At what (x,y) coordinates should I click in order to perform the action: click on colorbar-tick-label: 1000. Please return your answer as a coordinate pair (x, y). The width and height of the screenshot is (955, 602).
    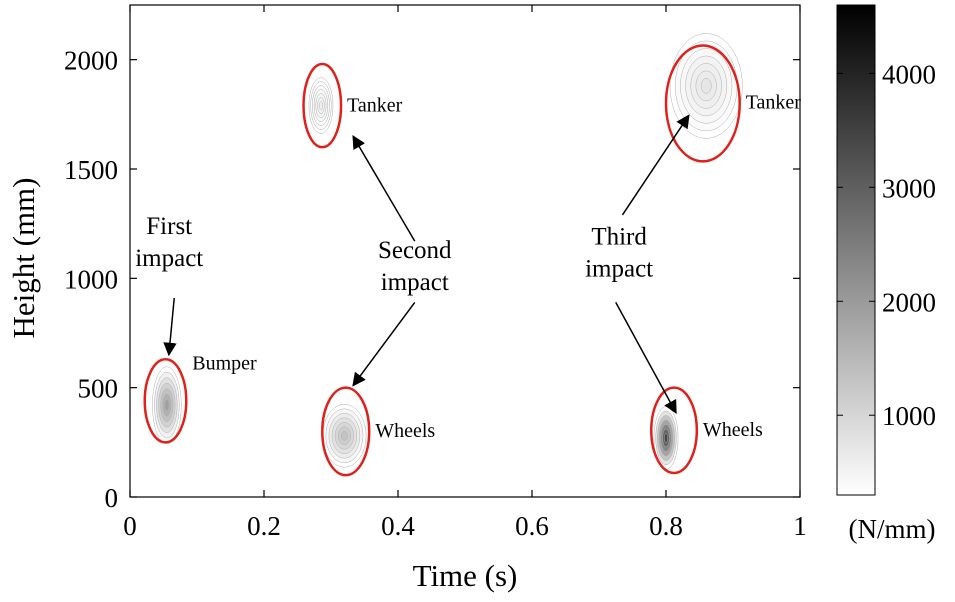
    Looking at the image, I should click on (909, 416).